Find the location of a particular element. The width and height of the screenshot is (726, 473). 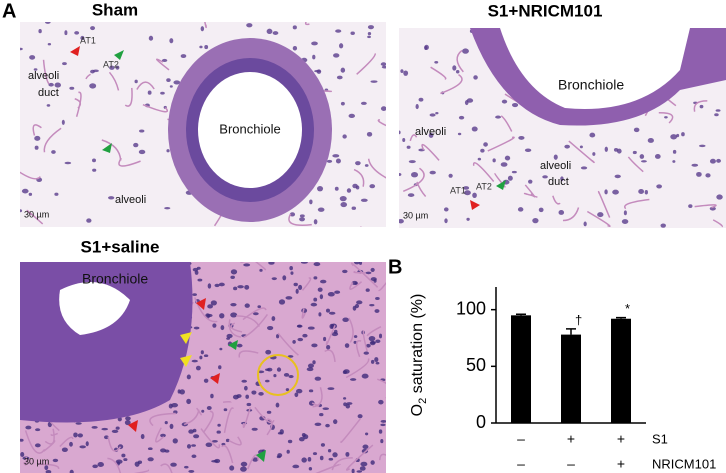

image-title: S1+NRICM101 is located at coordinates (545, 10).